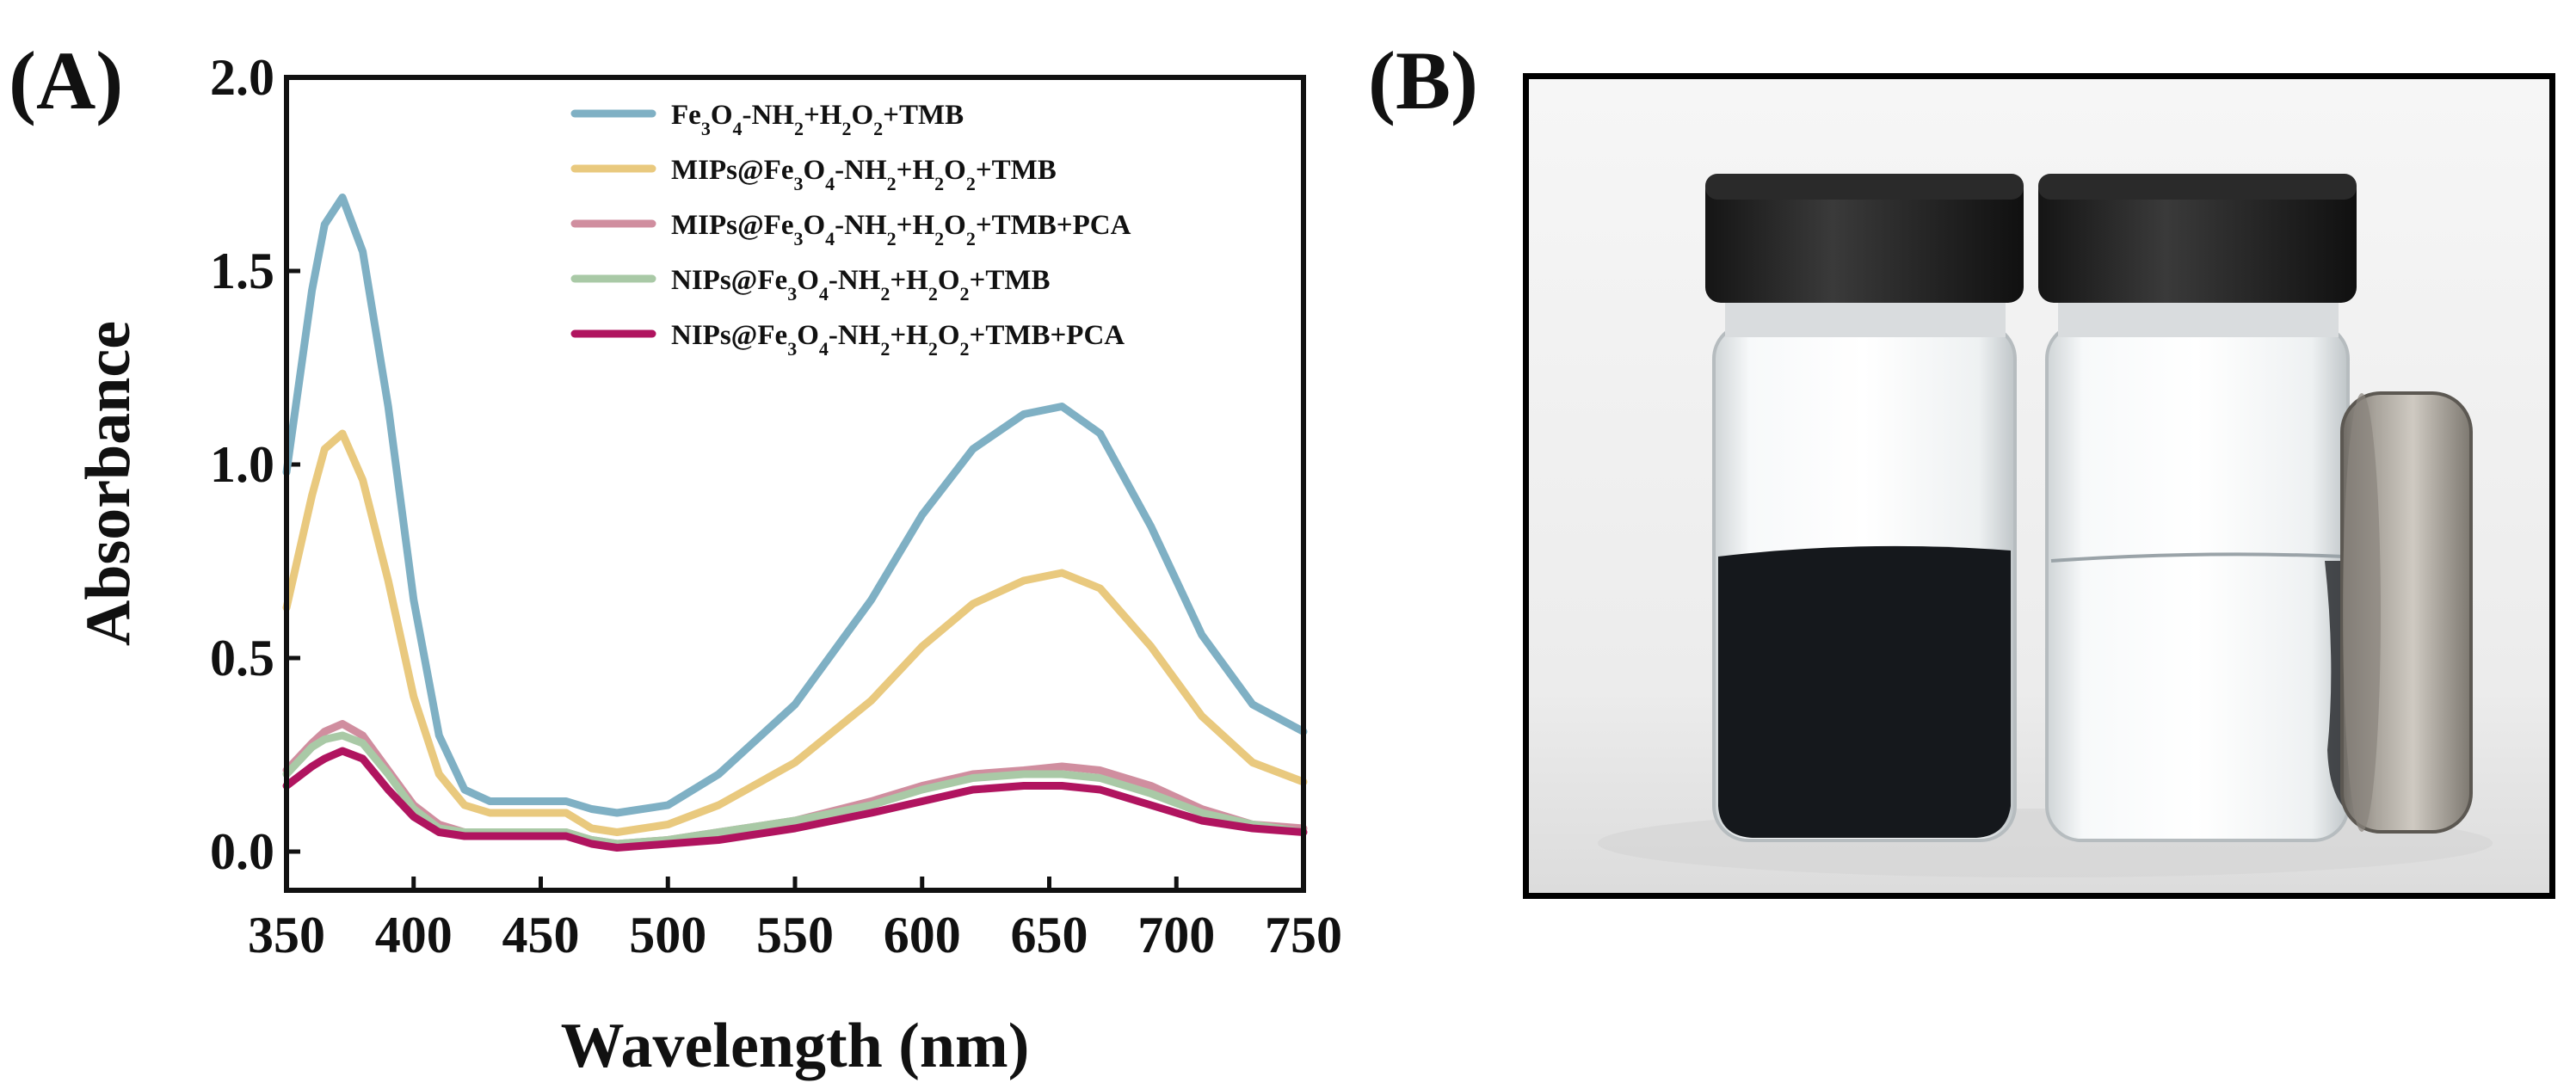  What do you see at coordinates (242, 465) in the screenshot?
I see `y-tick-label: 1.0` at bounding box center [242, 465].